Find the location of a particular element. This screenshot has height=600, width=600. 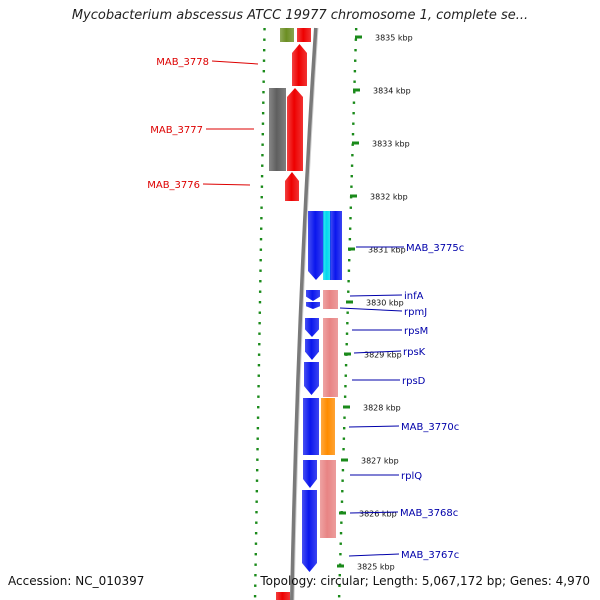

gene-label-right: MAB_3770c is located at coordinates (430, 427).